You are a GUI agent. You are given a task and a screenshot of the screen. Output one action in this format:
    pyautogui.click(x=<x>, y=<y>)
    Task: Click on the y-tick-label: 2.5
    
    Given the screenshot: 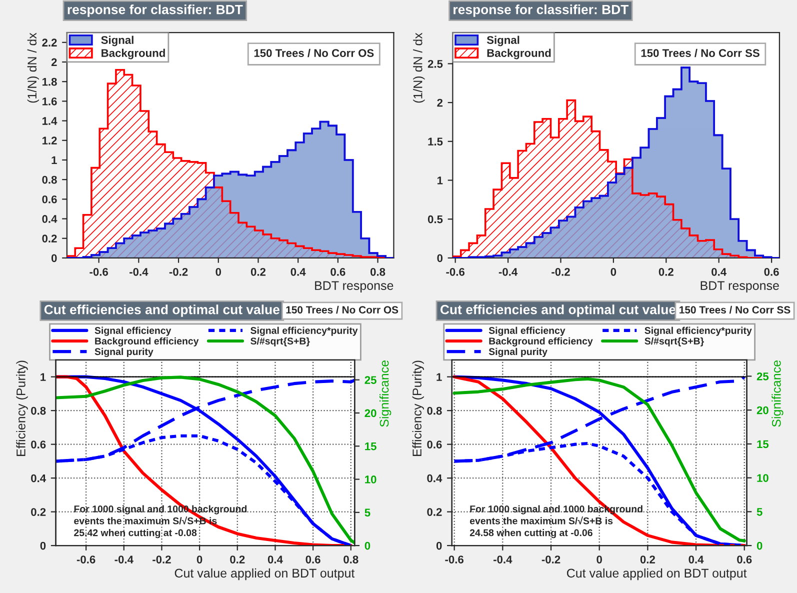 What is the action you would take?
    pyautogui.click(x=435, y=64)
    